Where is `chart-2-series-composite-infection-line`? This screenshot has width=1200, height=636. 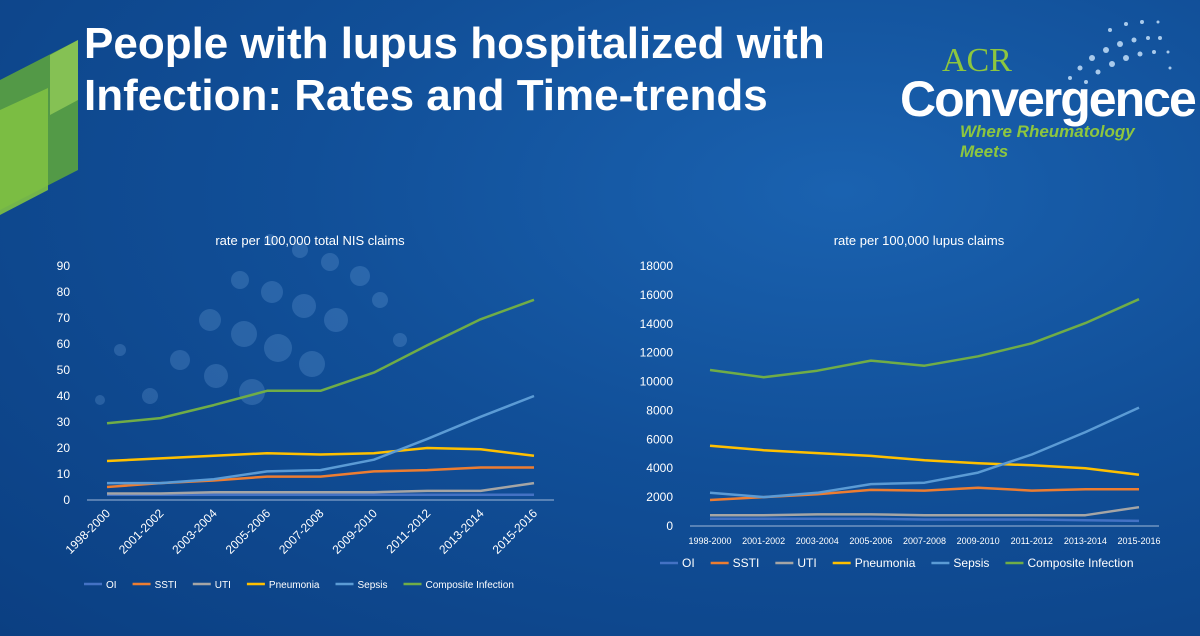
chart-2-series-composite-infection-line is located at coordinates (924, 338).